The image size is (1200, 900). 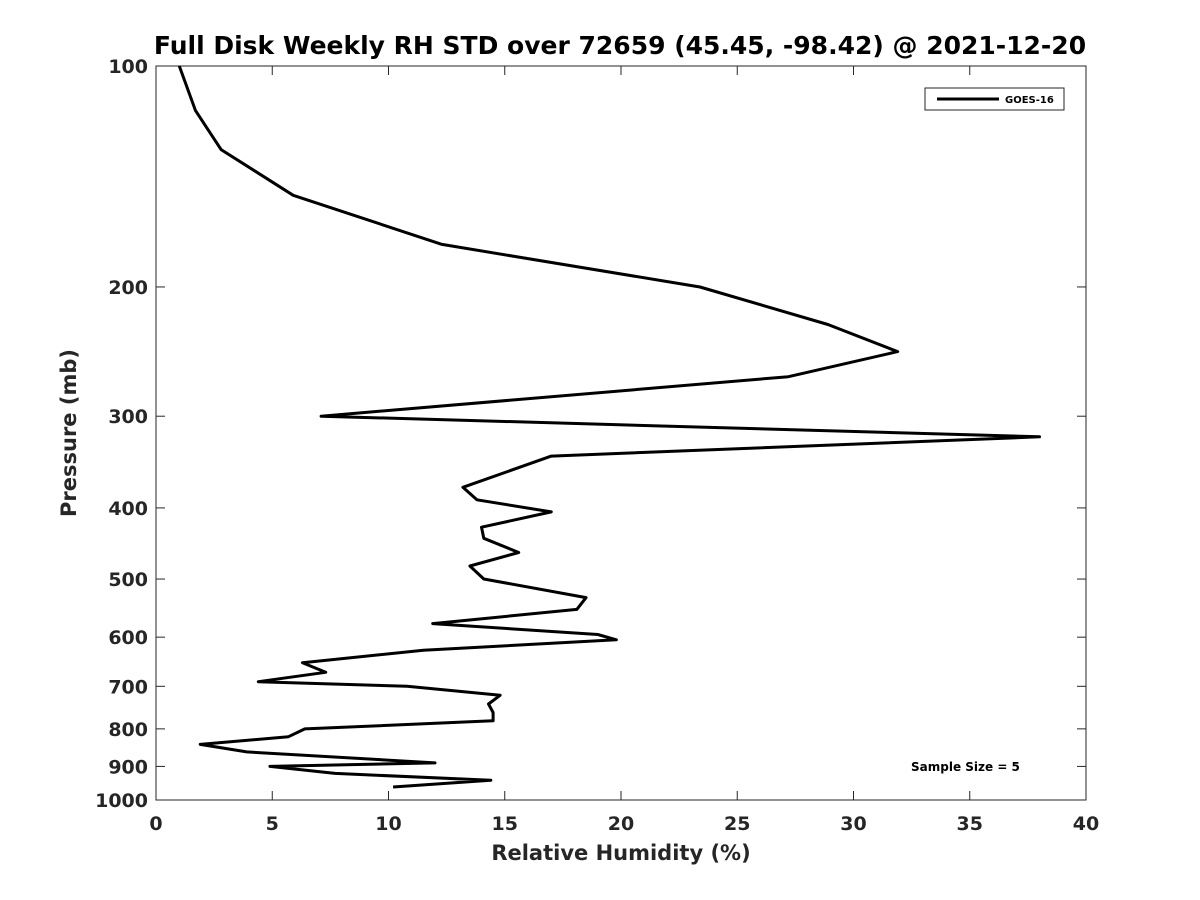 I want to click on legend-entry-goes-16: GOES-16, so click(x=1029, y=100).